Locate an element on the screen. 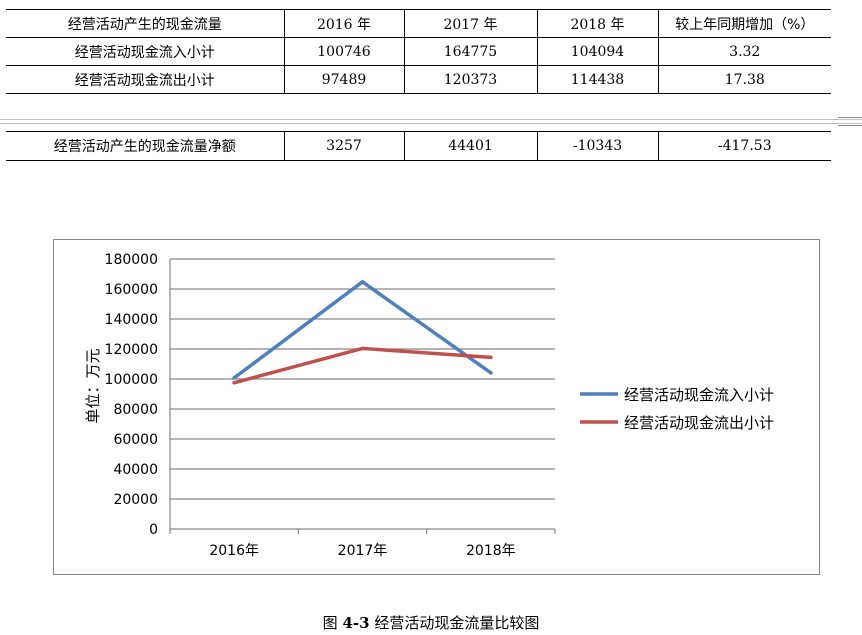  y-tick-label: 160000 is located at coordinates (131, 290).